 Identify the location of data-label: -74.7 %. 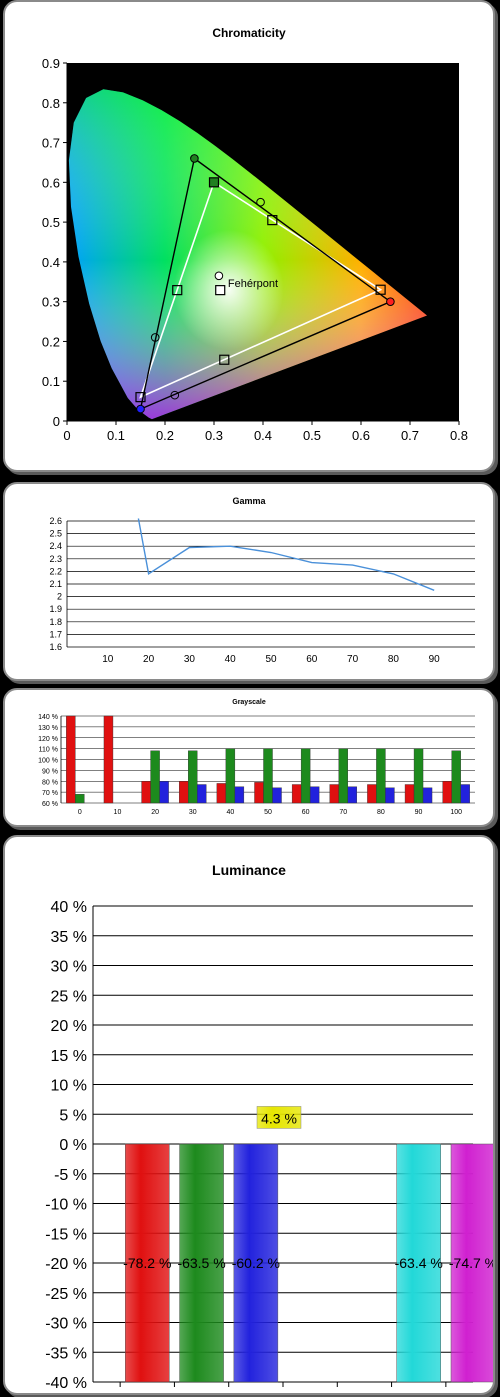
(471, 1263).